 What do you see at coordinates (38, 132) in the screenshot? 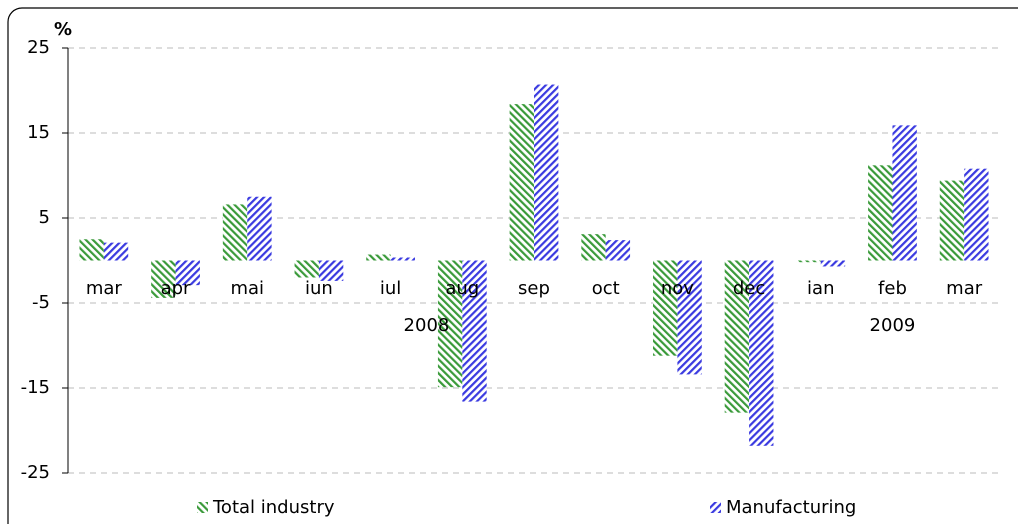
I see `y-tick-label: 15` at bounding box center [38, 132].